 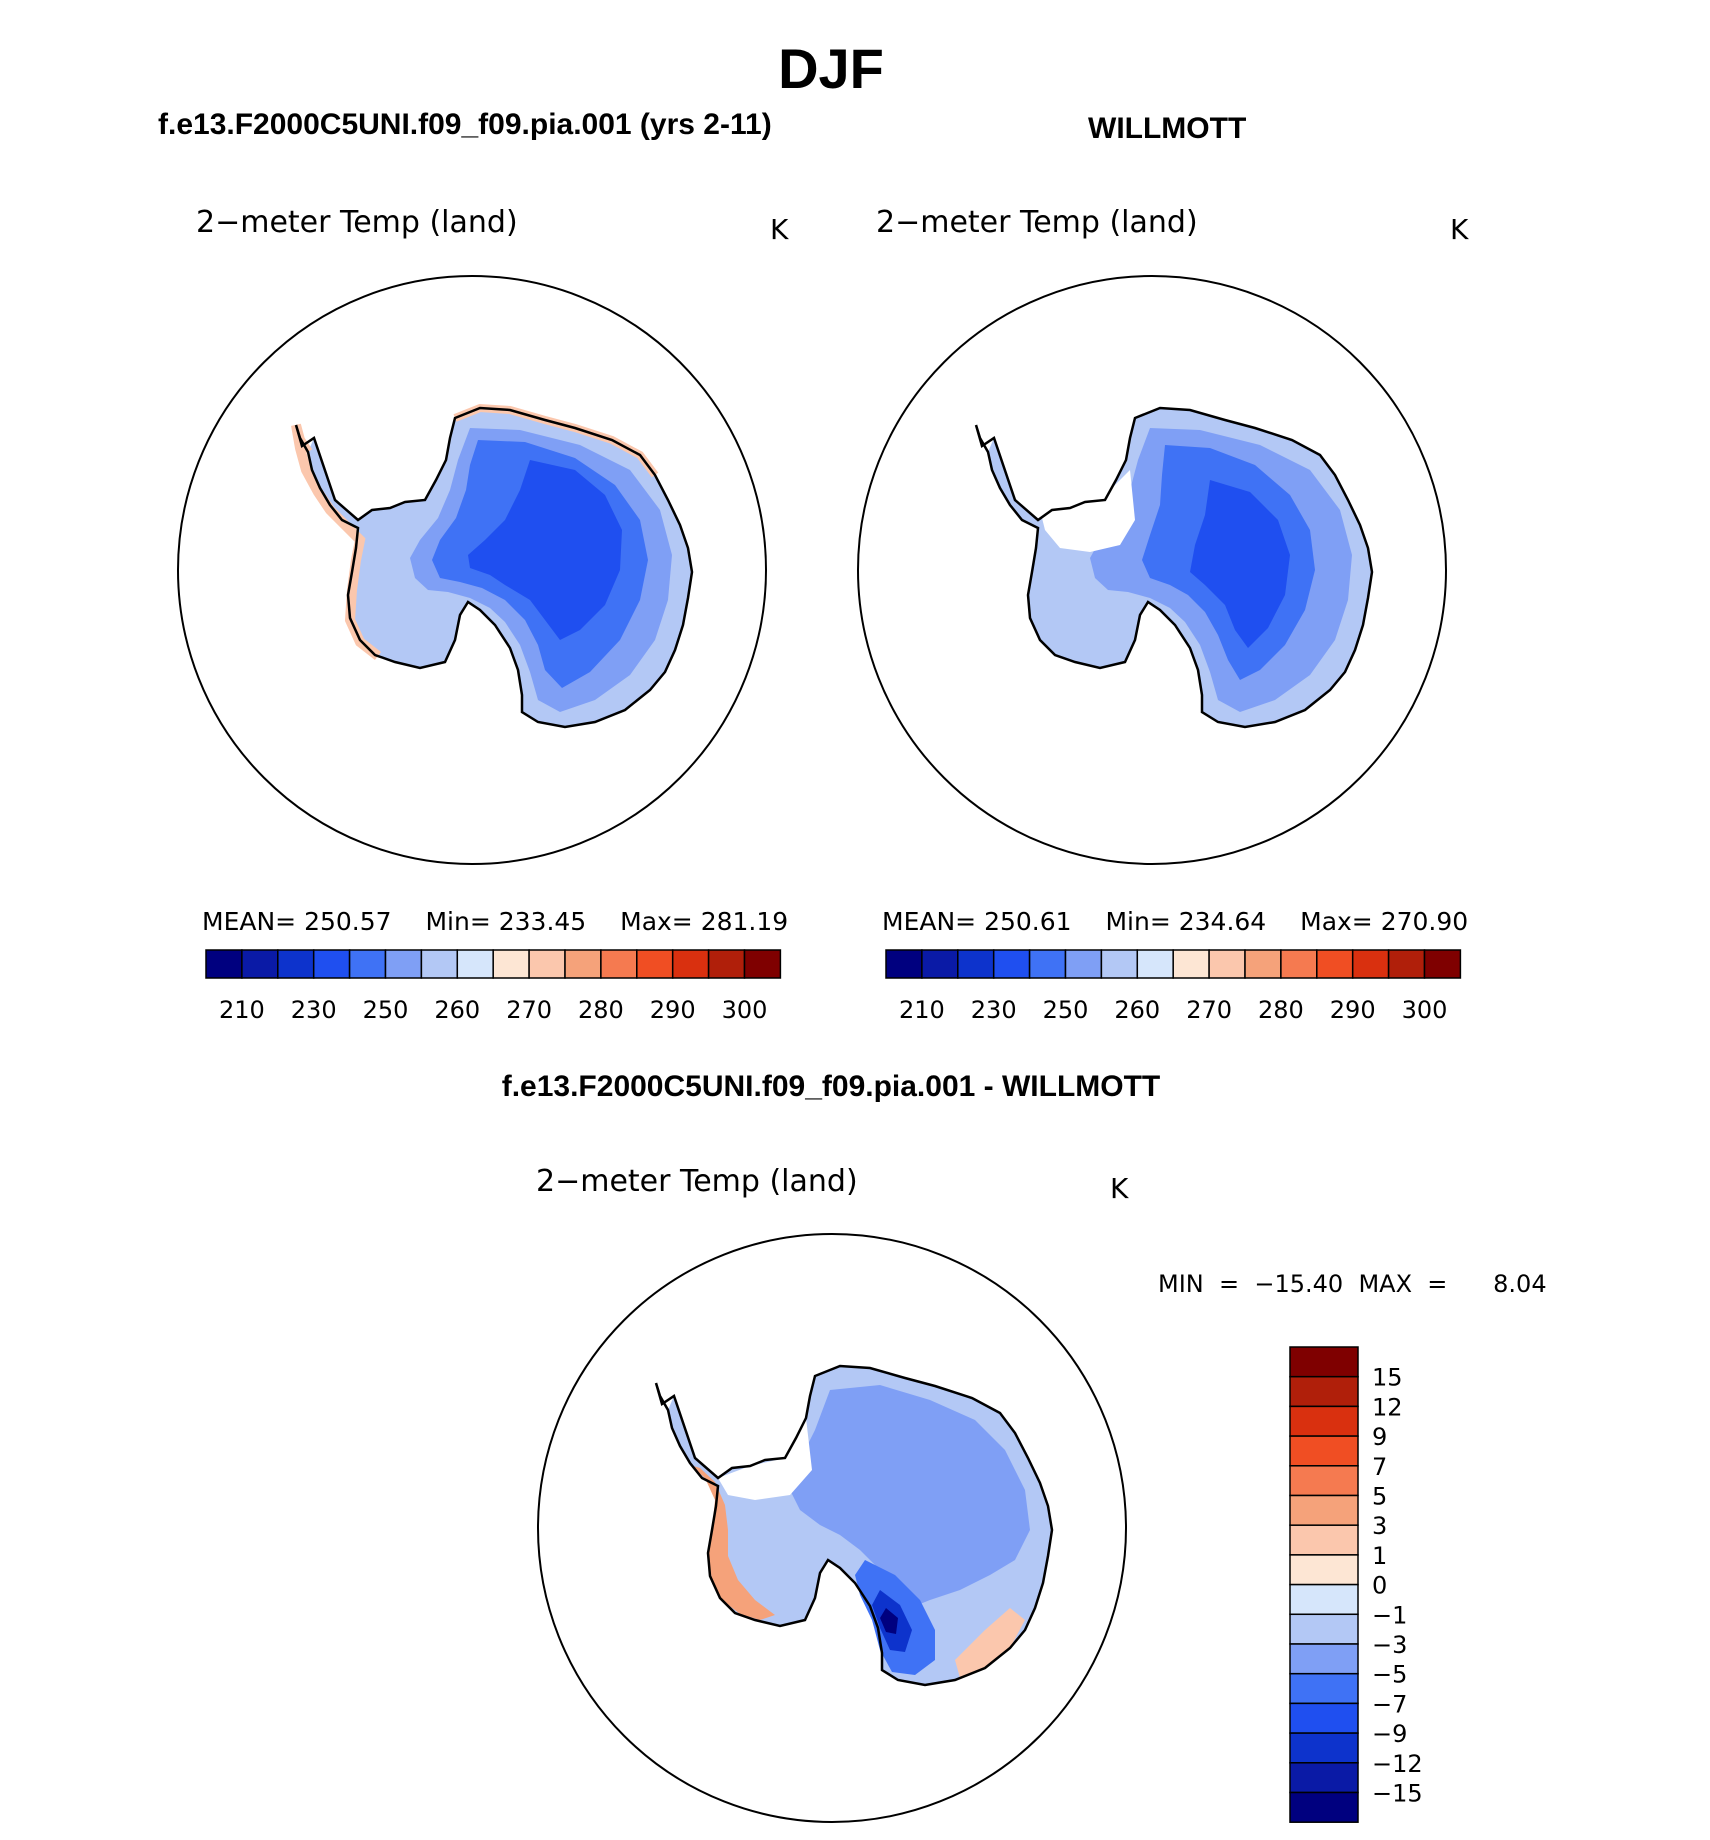 What do you see at coordinates (493, 986) in the screenshot?
I see `model-colorbar: 210 230 250 260 270 280 290 300` at bounding box center [493, 986].